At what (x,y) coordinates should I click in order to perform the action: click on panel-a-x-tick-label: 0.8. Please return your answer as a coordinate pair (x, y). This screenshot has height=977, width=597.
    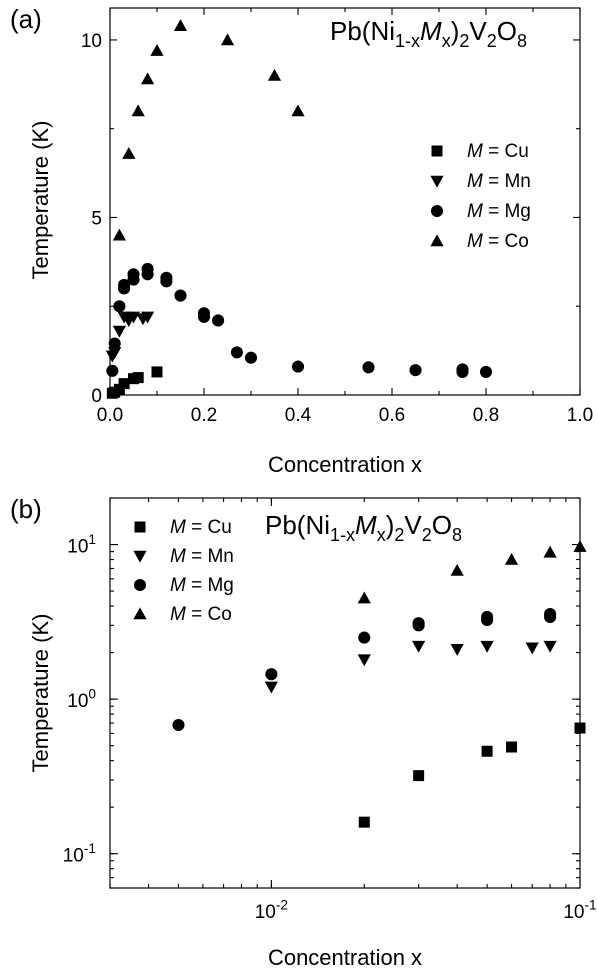
    Looking at the image, I should click on (486, 415).